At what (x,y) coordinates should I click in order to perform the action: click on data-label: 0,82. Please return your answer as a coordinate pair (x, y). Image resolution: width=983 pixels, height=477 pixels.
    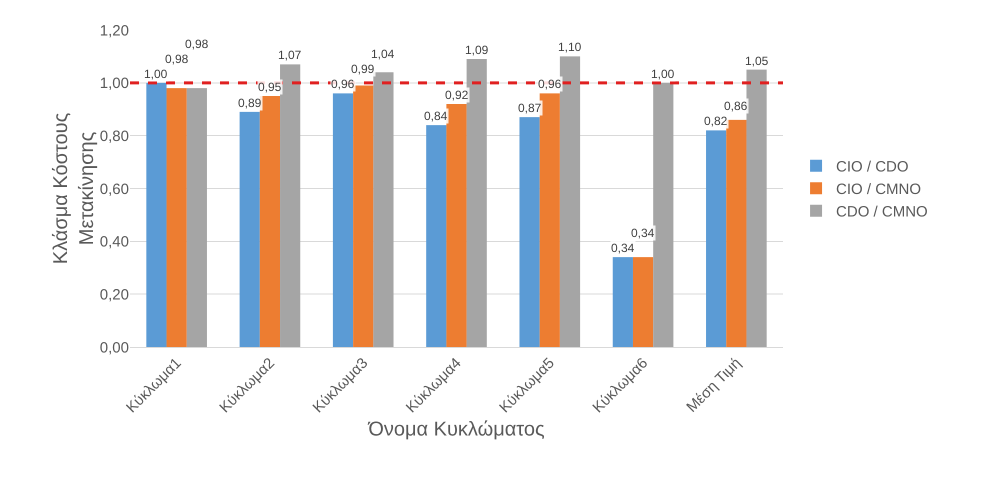
    Looking at the image, I should click on (716, 121).